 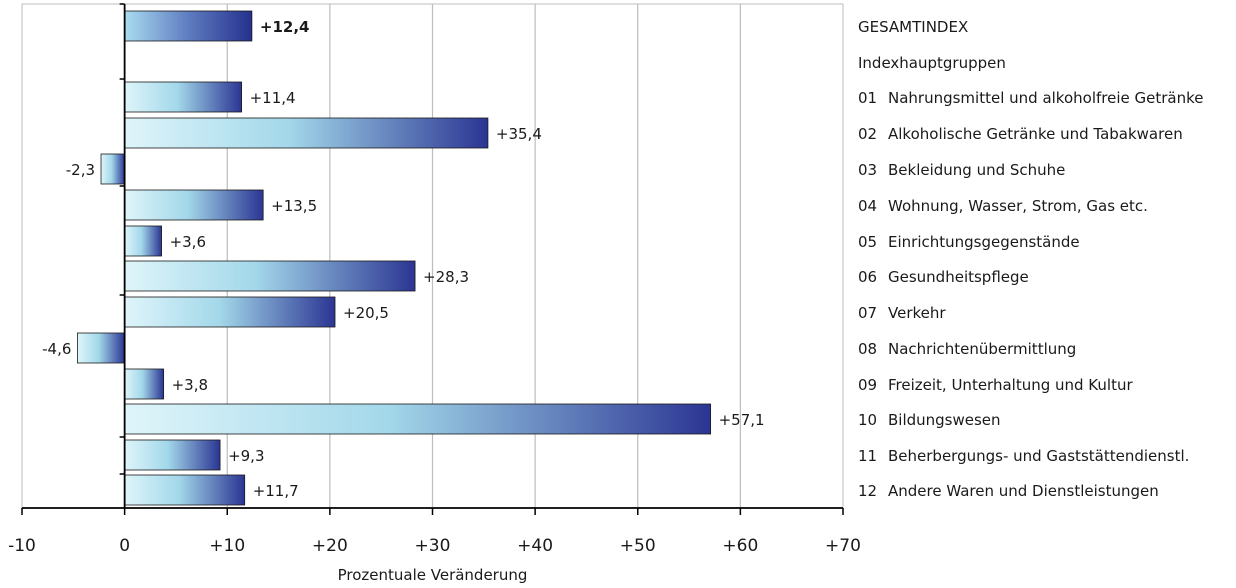 I want to click on category-label: Wohnung, Wasser, Strom, Gas etc., so click(x=1018, y=206).